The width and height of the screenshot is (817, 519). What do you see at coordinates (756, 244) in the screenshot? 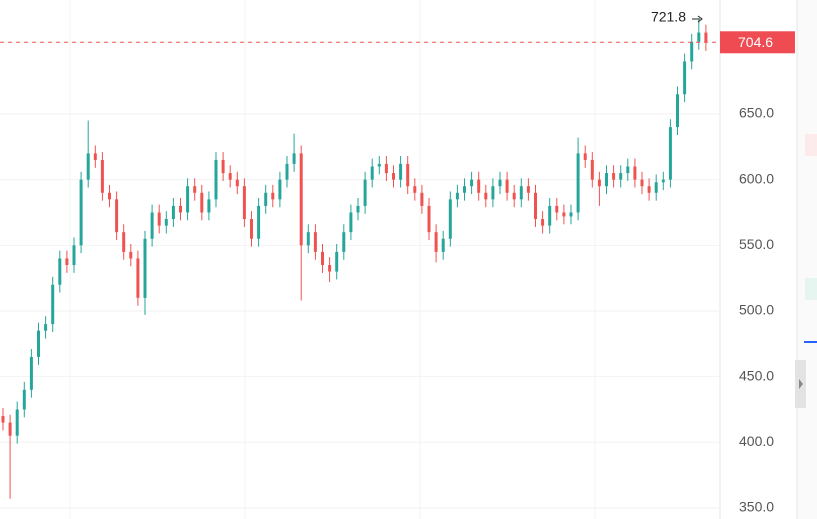
I see `y-tick-label: 550.0` at bounding box center [756, 244].